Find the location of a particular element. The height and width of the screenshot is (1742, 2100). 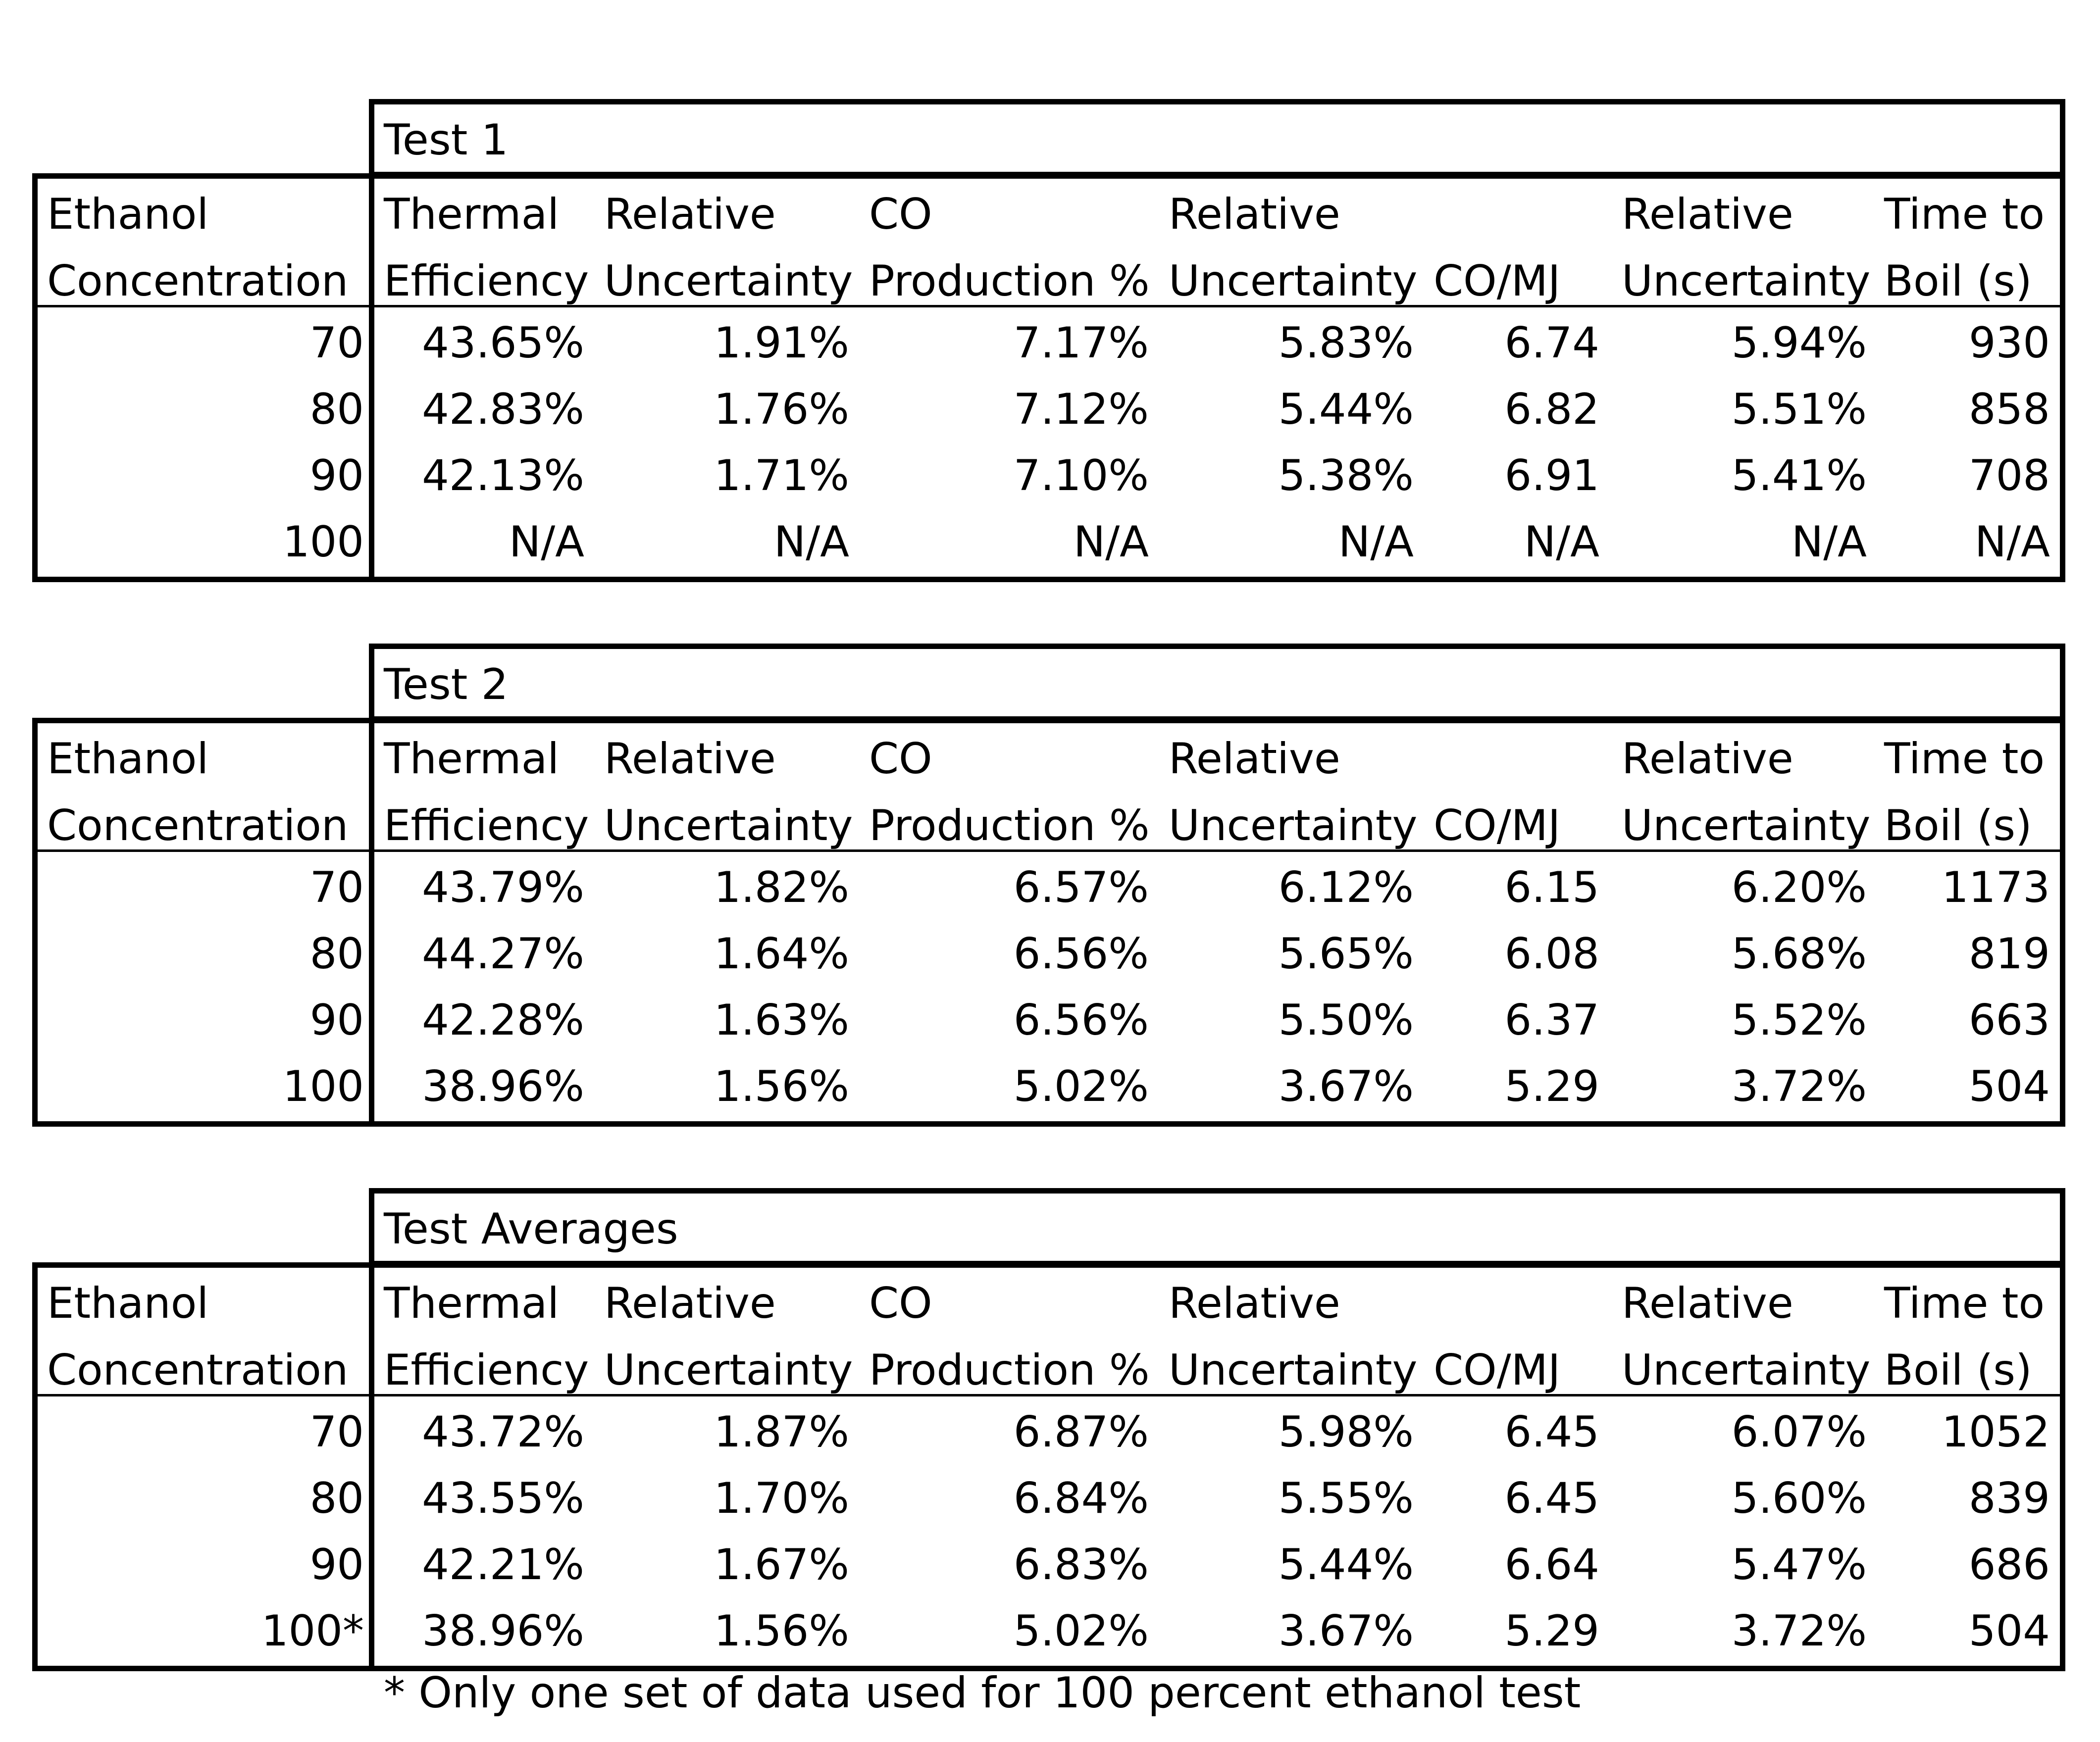

cell-co-per-mj: 6.64 is located at coordinates (1552, 1565).